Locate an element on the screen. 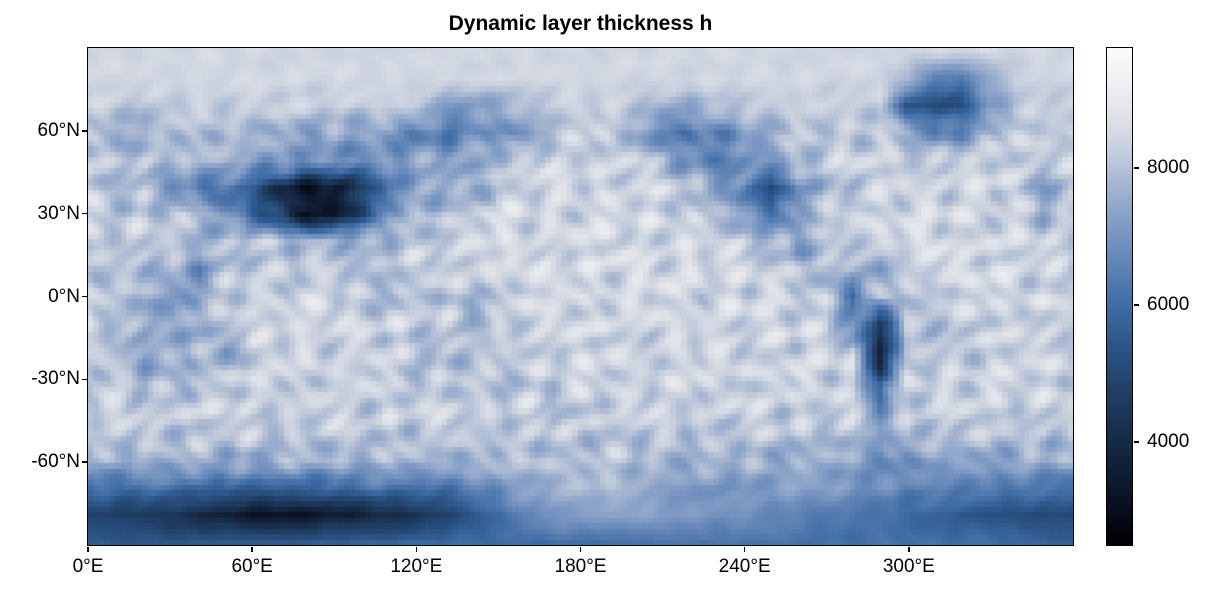 Image resolution: width=1212 pixels, height=600 pixels. y-tick-label: -30°N is located at coordinates (55, 379).